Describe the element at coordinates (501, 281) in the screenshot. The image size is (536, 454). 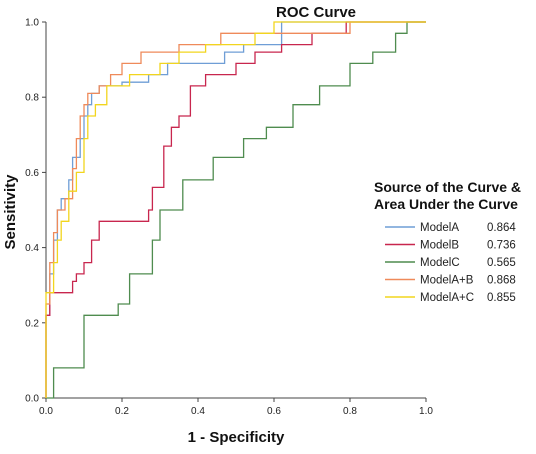
I see `legend-auc-modela-b: 0.868` at that location.